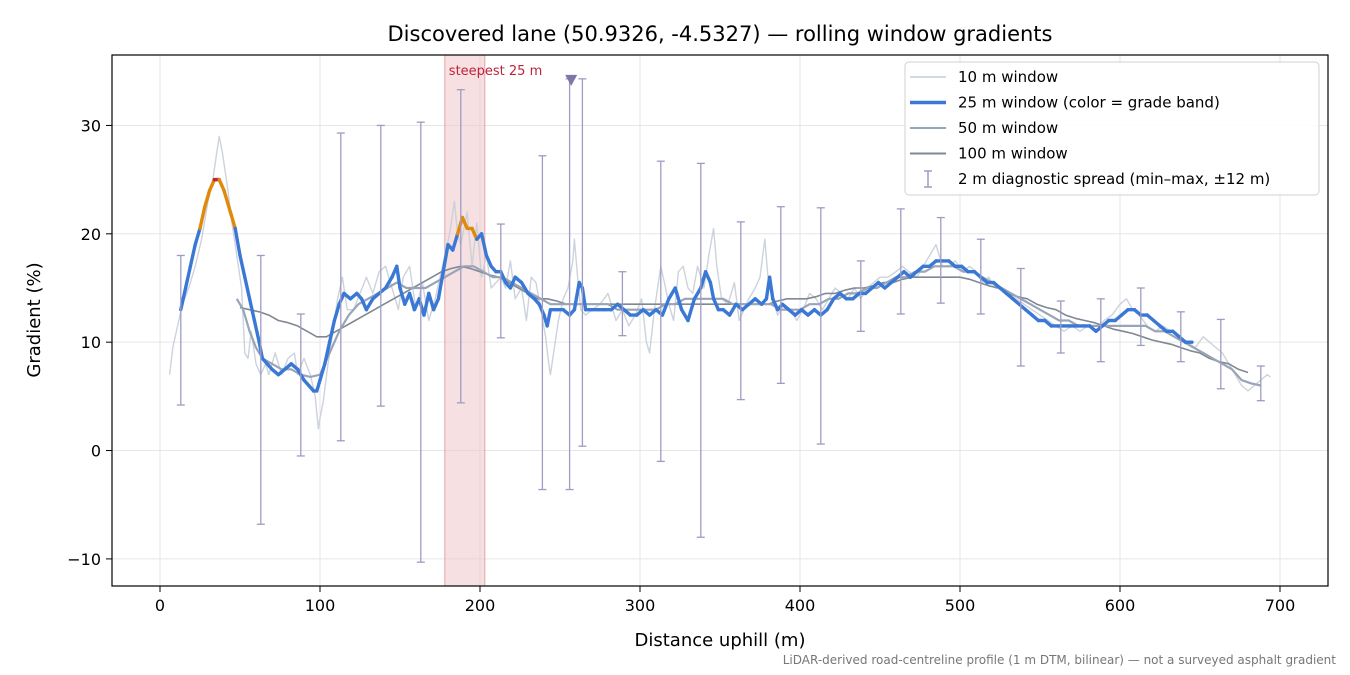 The width and height of the screenshot is (1350, 675). Describe the element at coordinates (1114, 179) in the screenshot. I see `legend-label: 2 m diagnostic spread (min–max, ±12 m)` at that location.